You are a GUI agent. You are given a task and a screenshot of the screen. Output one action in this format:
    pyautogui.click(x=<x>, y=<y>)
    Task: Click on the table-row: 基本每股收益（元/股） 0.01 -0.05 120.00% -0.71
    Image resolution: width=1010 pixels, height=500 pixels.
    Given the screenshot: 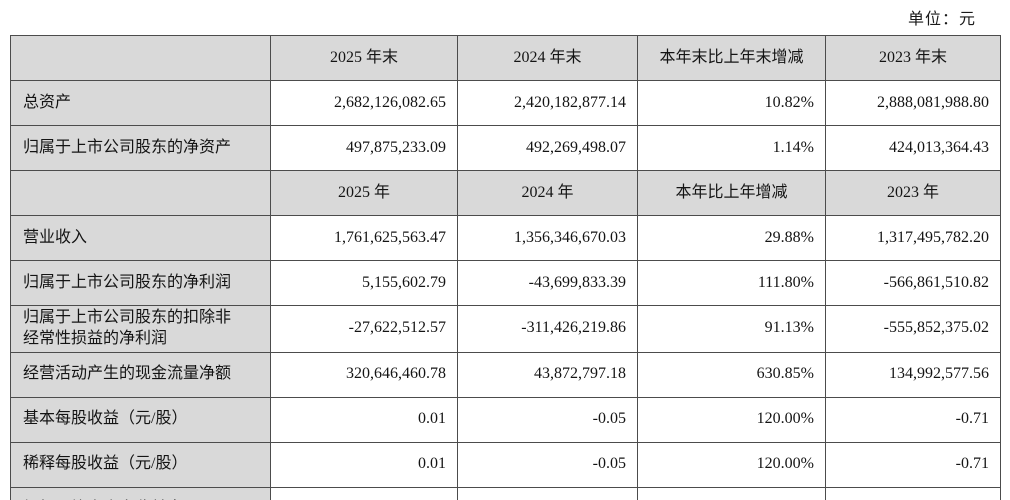 What is the action you would take?
    pyautogui.click(x=505, y=419)
    